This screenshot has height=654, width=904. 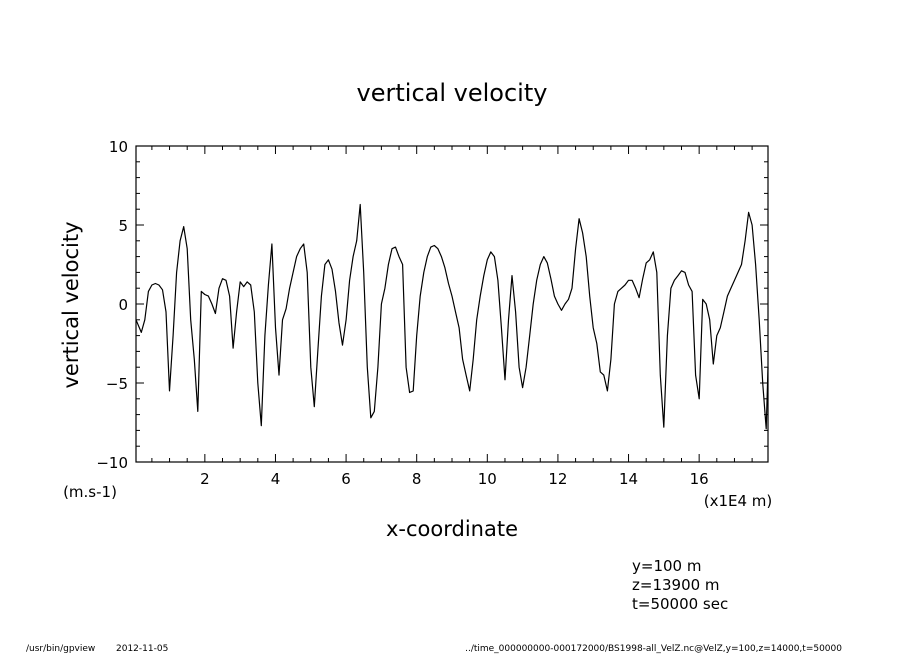 What do you see at coordinates (123, 305) in the screenshot?
I see `y-tick-label: 0` at bounding box center [123, 305].